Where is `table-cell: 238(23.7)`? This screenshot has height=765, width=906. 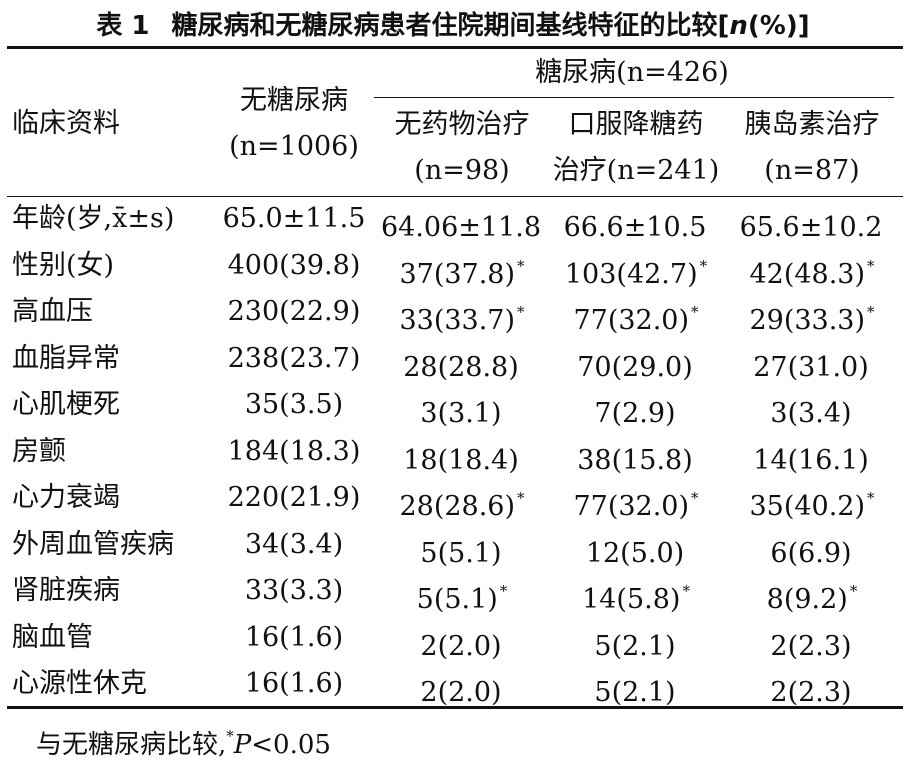 table-cell: 238(23.7) is located at coordinates (294, 359).